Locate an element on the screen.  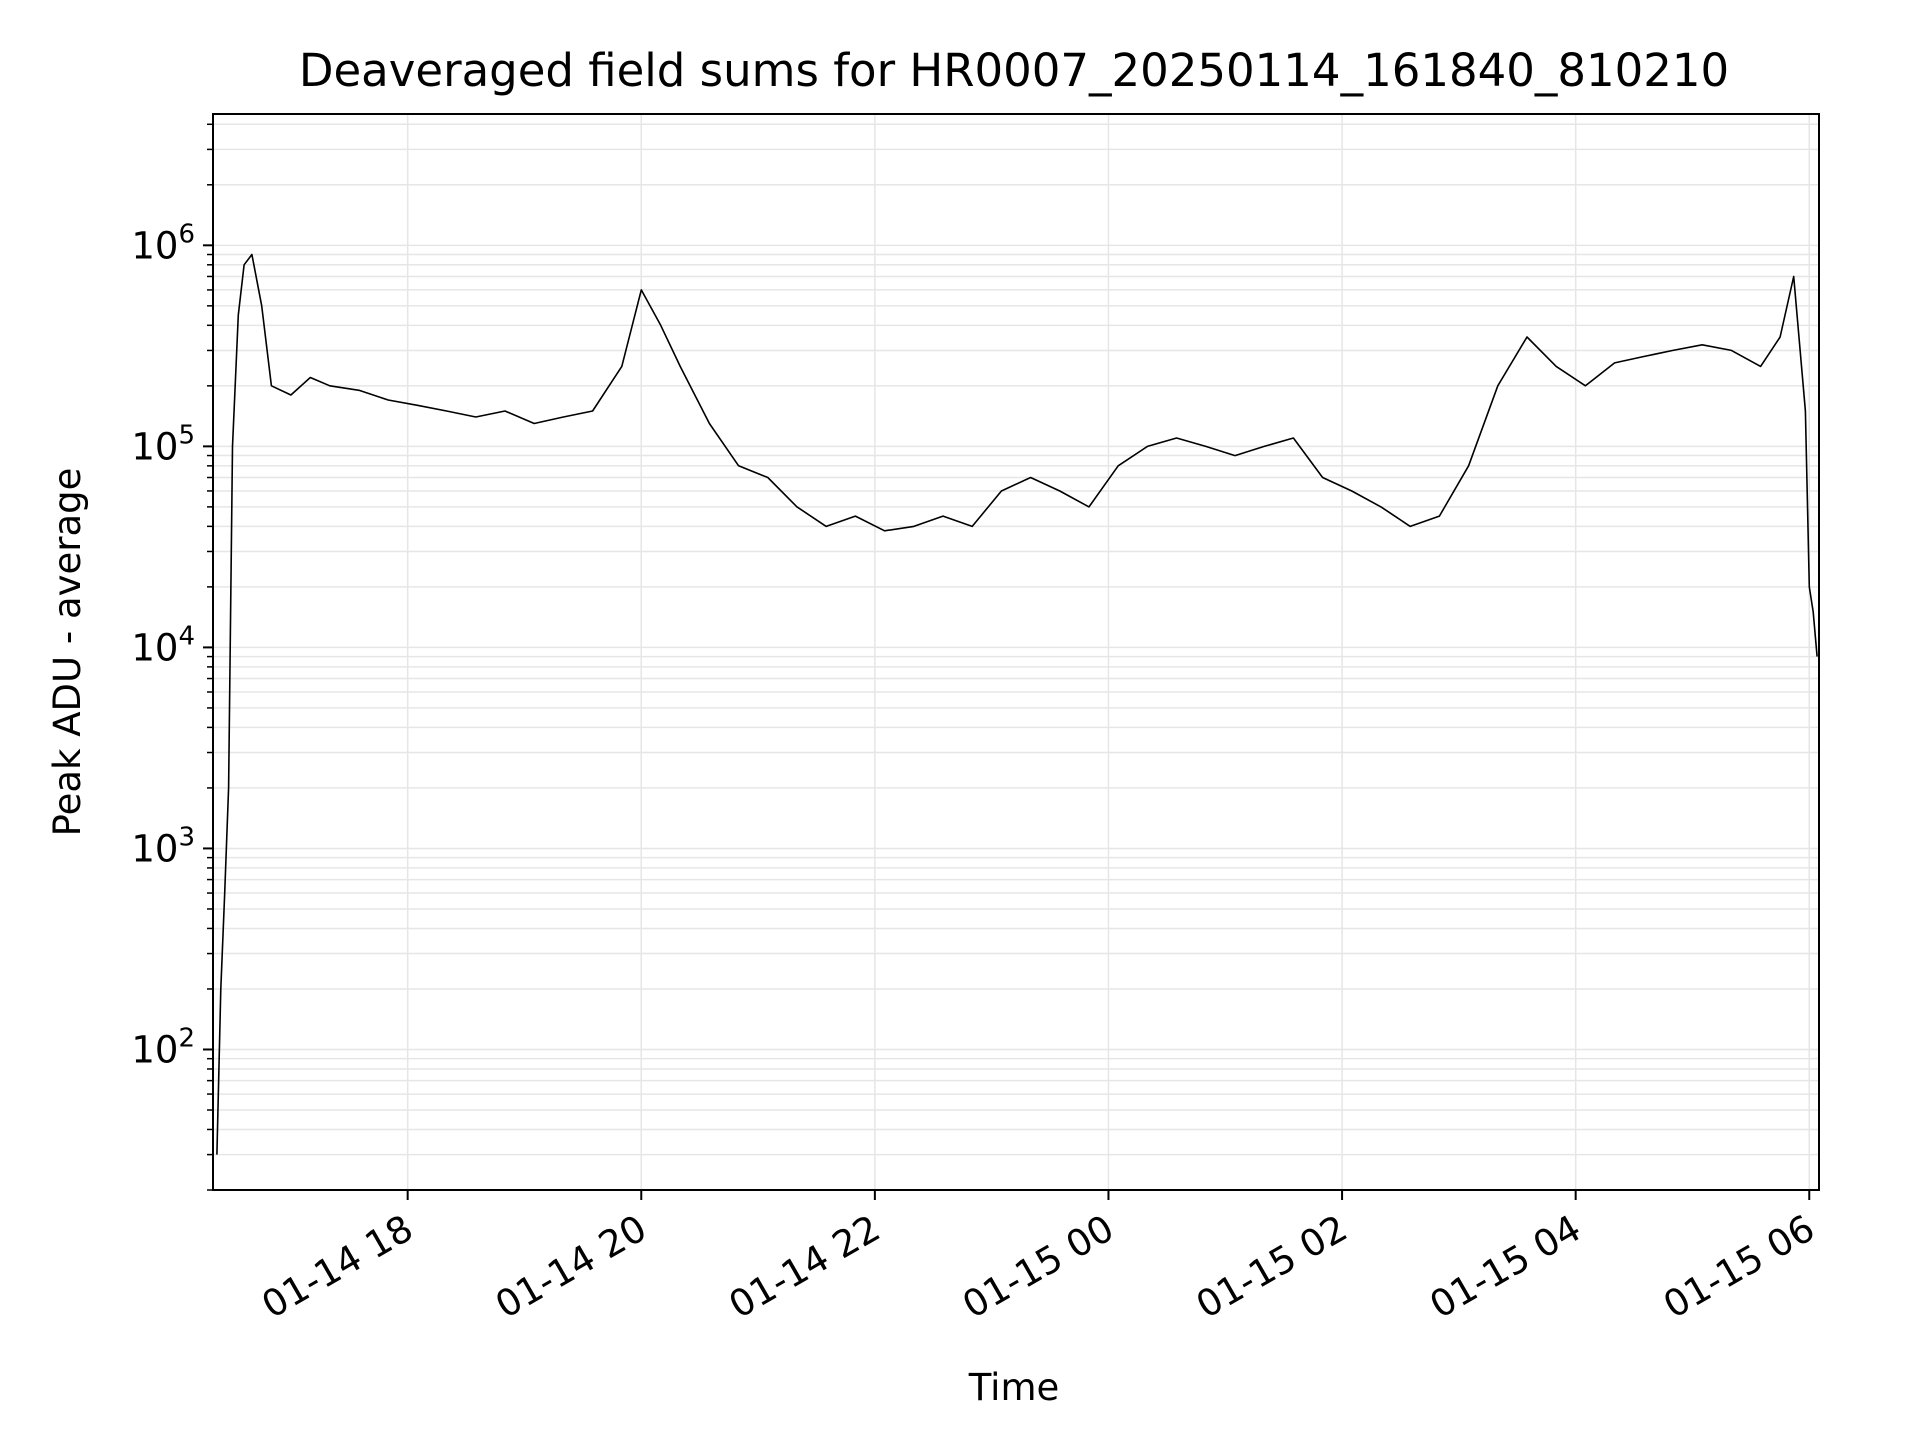
x-axis-label: Time is located at coordinates (1014, 1387).